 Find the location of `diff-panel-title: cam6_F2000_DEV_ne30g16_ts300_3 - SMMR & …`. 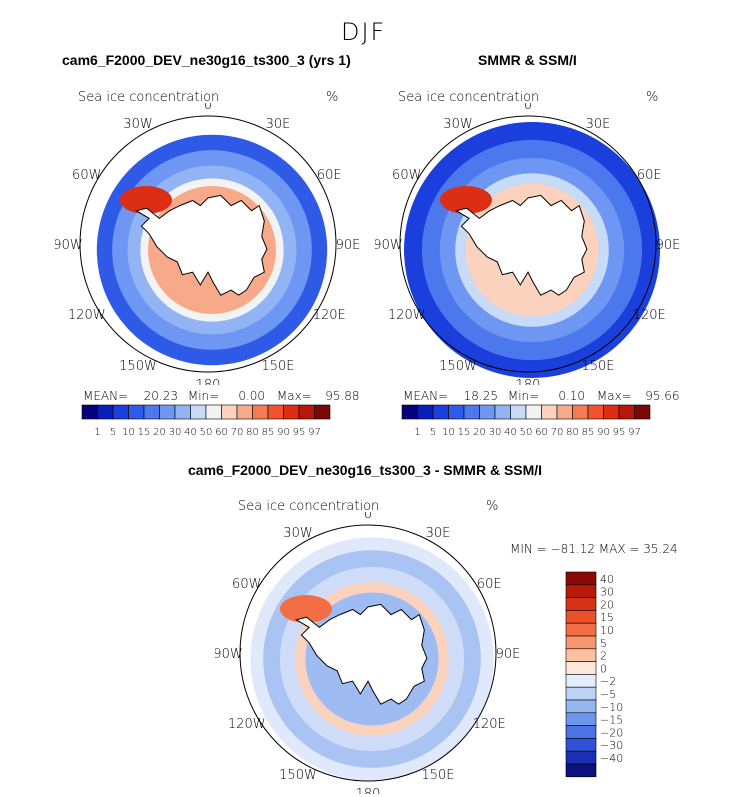

diff-panel-title: cam6_F2000_DEV_ne30g16_ts300_3 - SMMR & … is located at coordinates (365, 470).